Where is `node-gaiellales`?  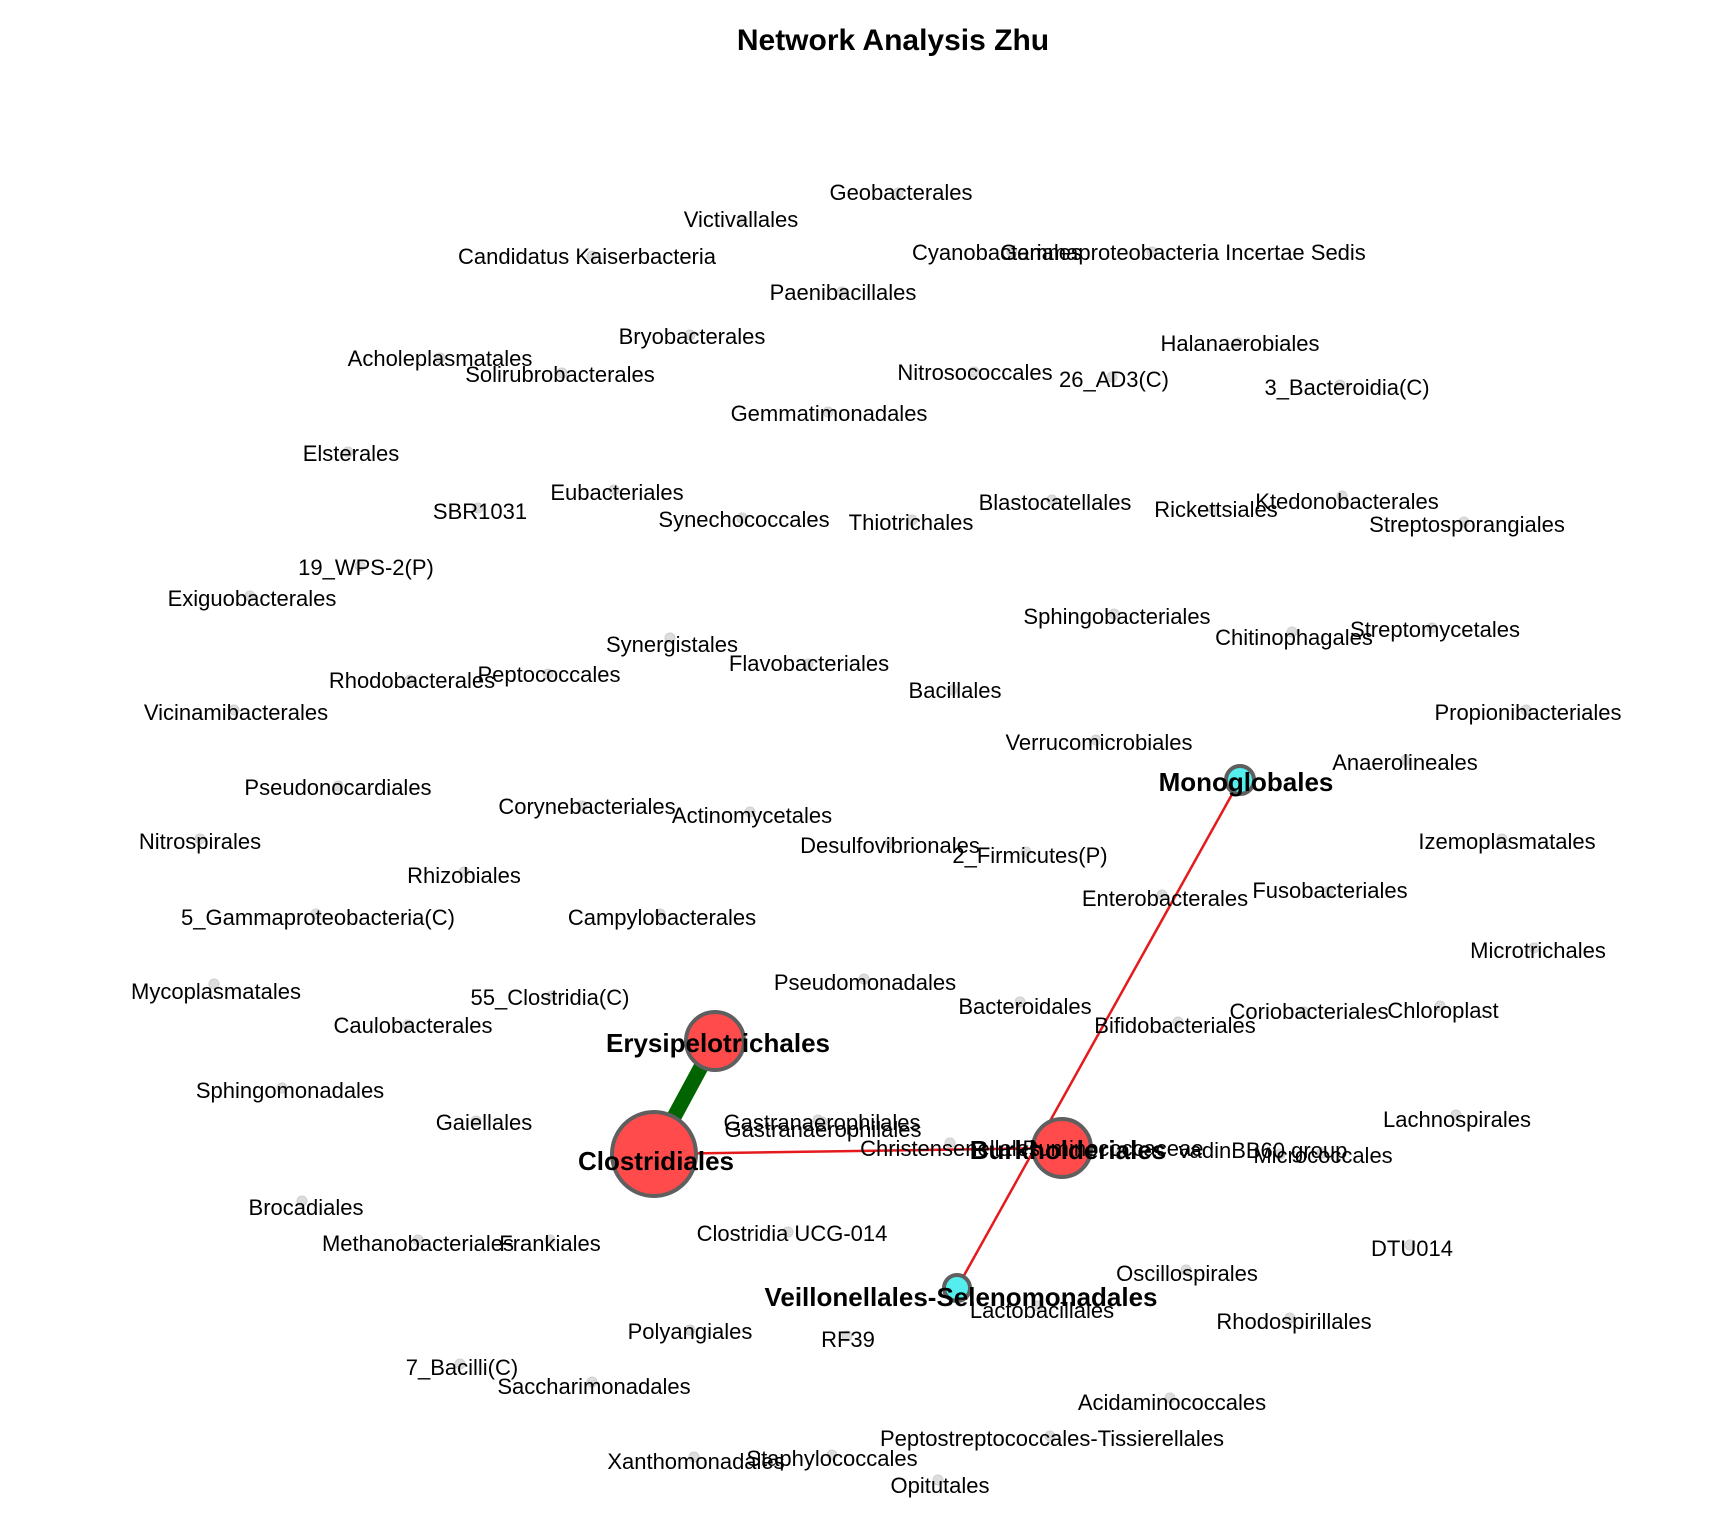
node-gaiellales is located at coordinates (476, 1121).